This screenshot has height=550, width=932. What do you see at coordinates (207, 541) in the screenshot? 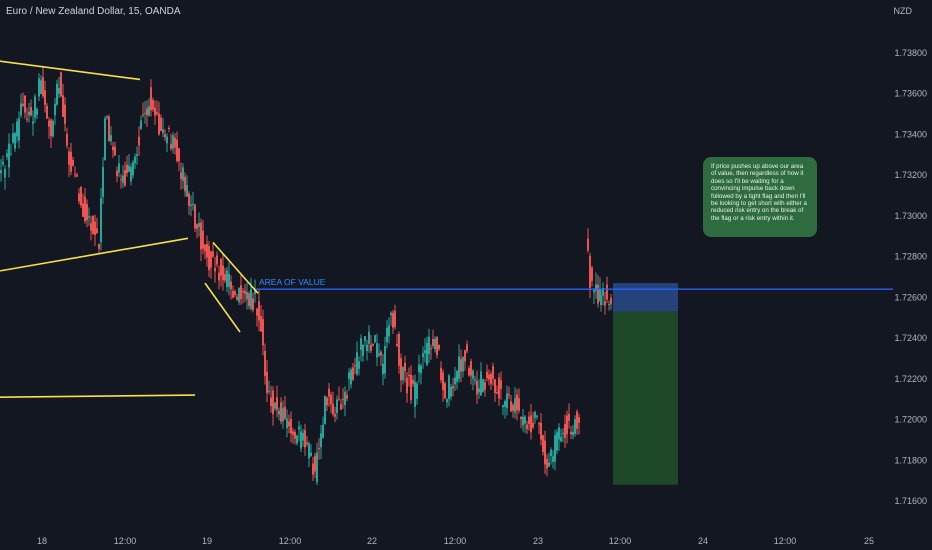
I see `x-tick-label: 19` at bounding box center [207, 541].